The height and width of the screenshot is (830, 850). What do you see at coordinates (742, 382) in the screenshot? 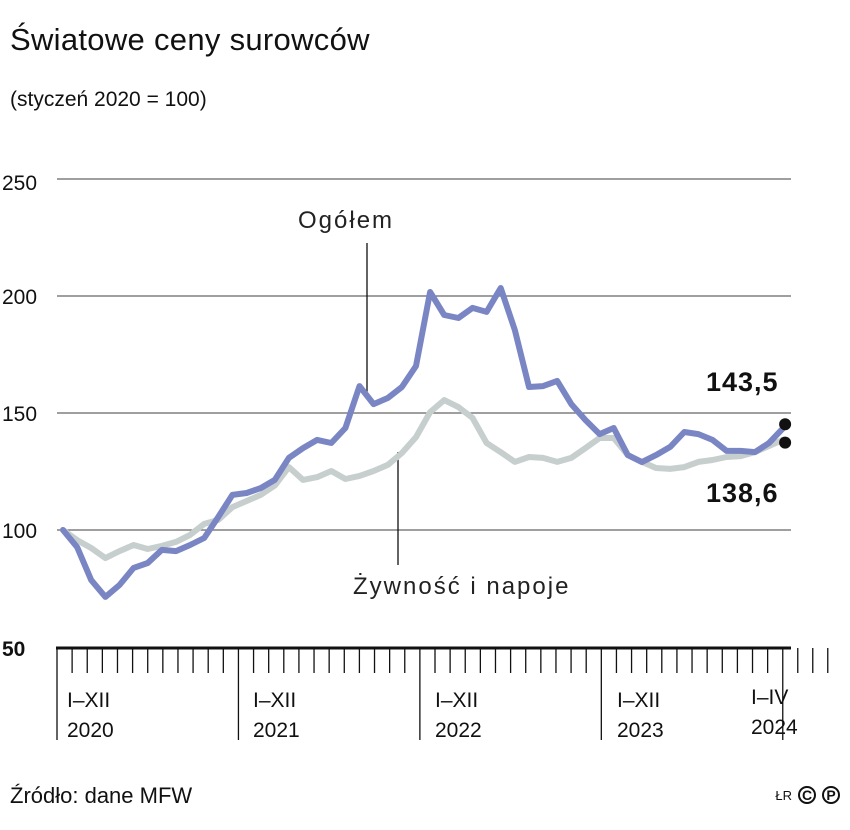
I see `value-label-total: 143,5` at bounding box center [742, 382].